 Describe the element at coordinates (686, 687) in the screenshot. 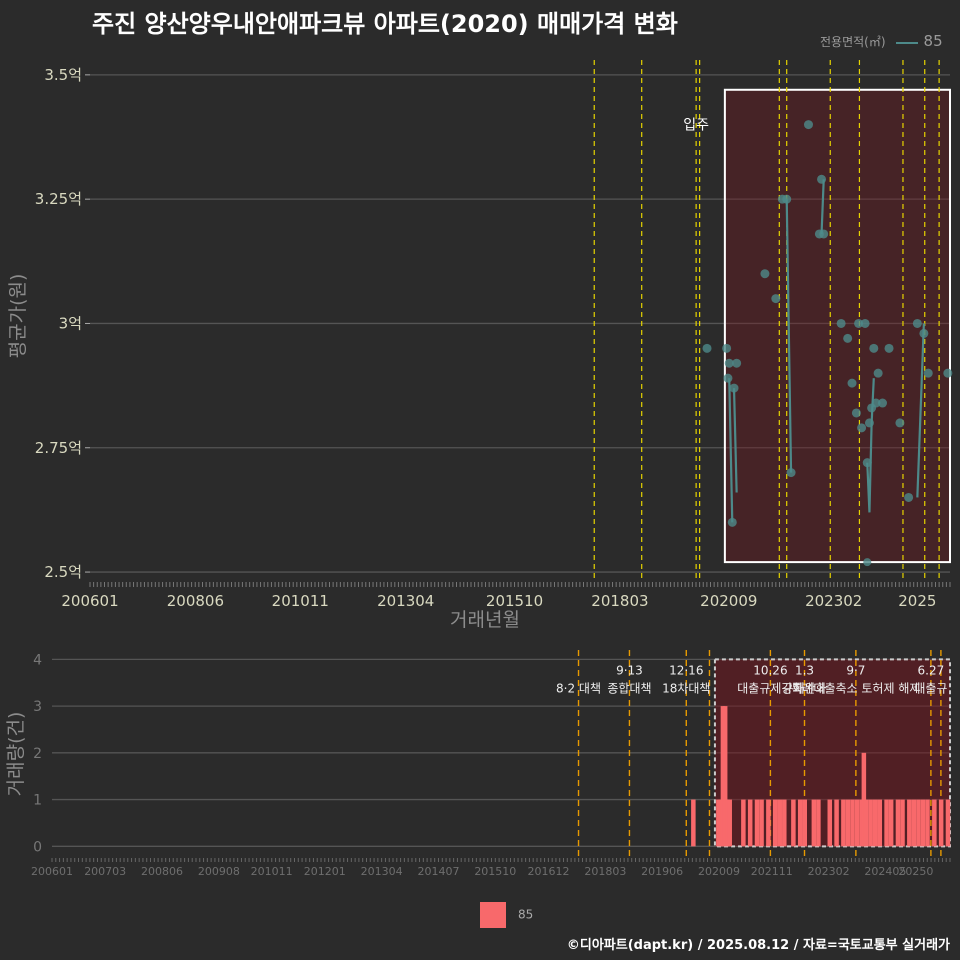

I see `policy-text-label: 18차대책` at that location.